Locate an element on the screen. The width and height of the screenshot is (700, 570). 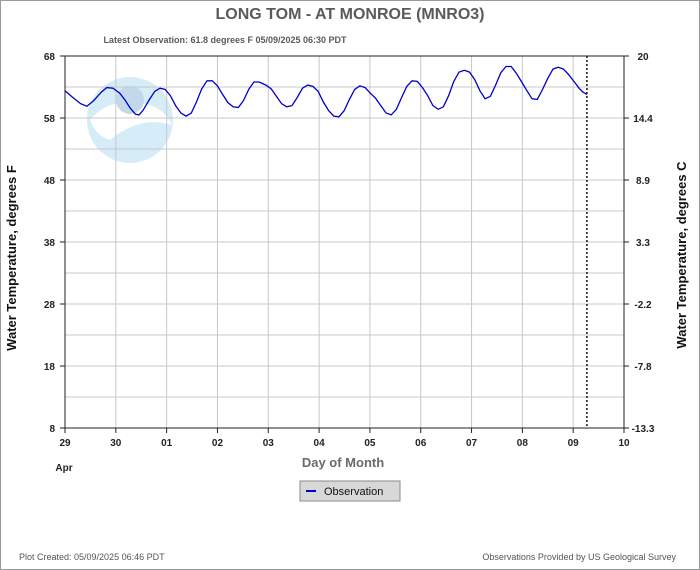
x-axis-title: Day of Month is located at coordinates (343, 462).